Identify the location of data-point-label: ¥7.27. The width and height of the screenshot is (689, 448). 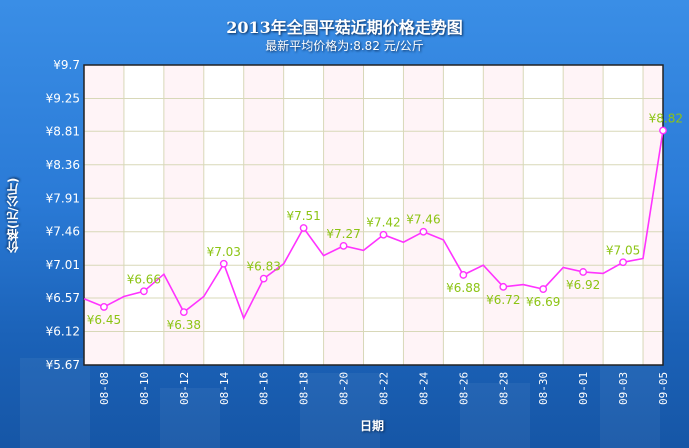
(343, 234).